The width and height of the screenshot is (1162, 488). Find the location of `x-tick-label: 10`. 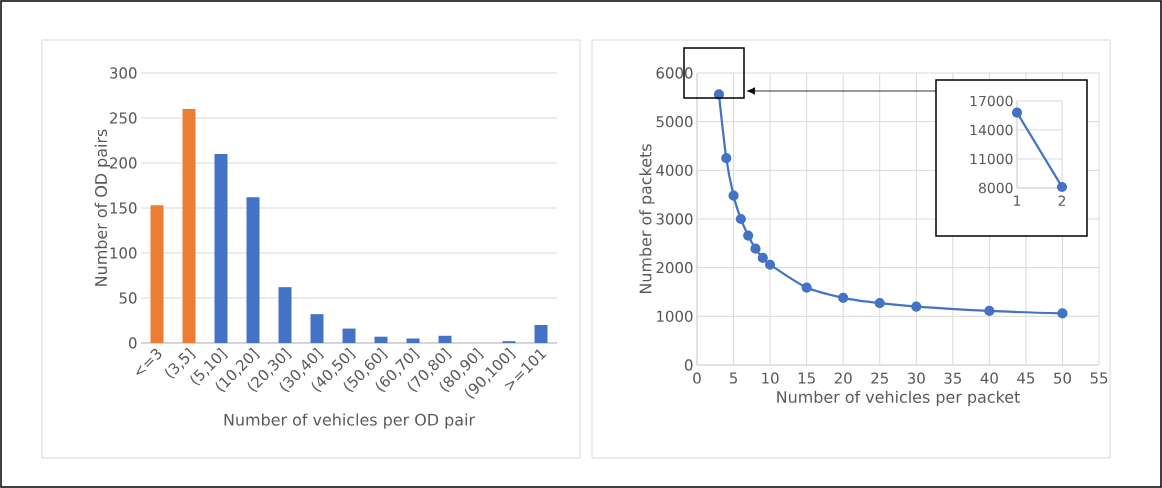

x-tick-label: 10 is located at coordinates (770, 378).